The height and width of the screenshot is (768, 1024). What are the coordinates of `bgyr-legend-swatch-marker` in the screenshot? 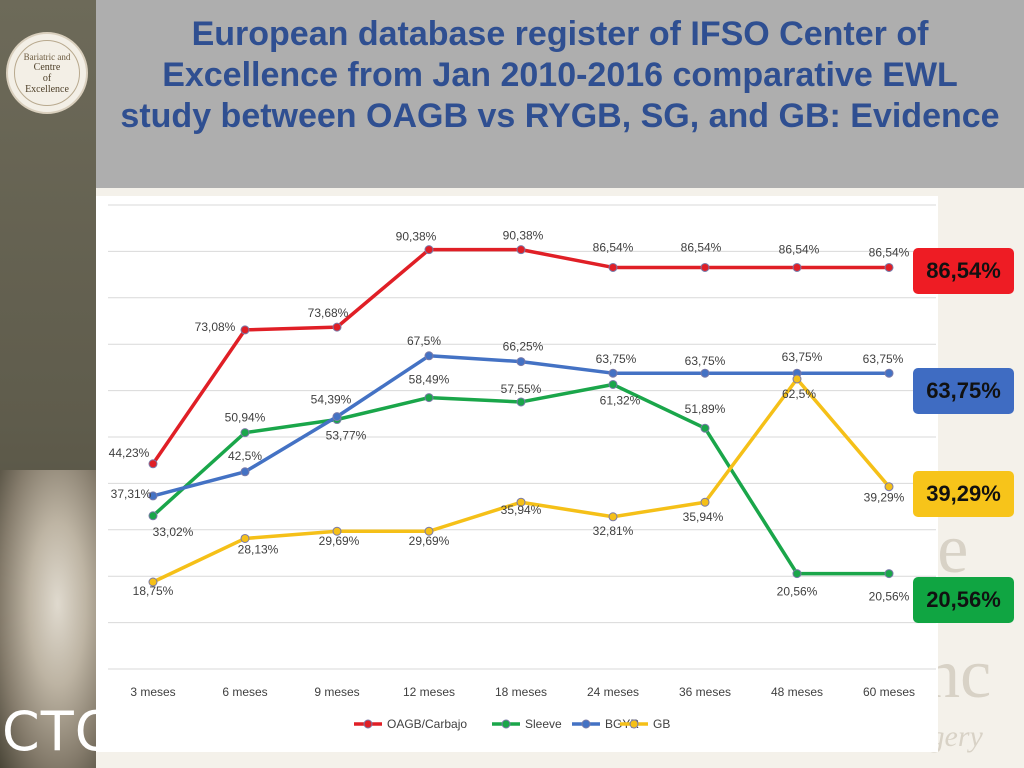 It's located at (586, 724).